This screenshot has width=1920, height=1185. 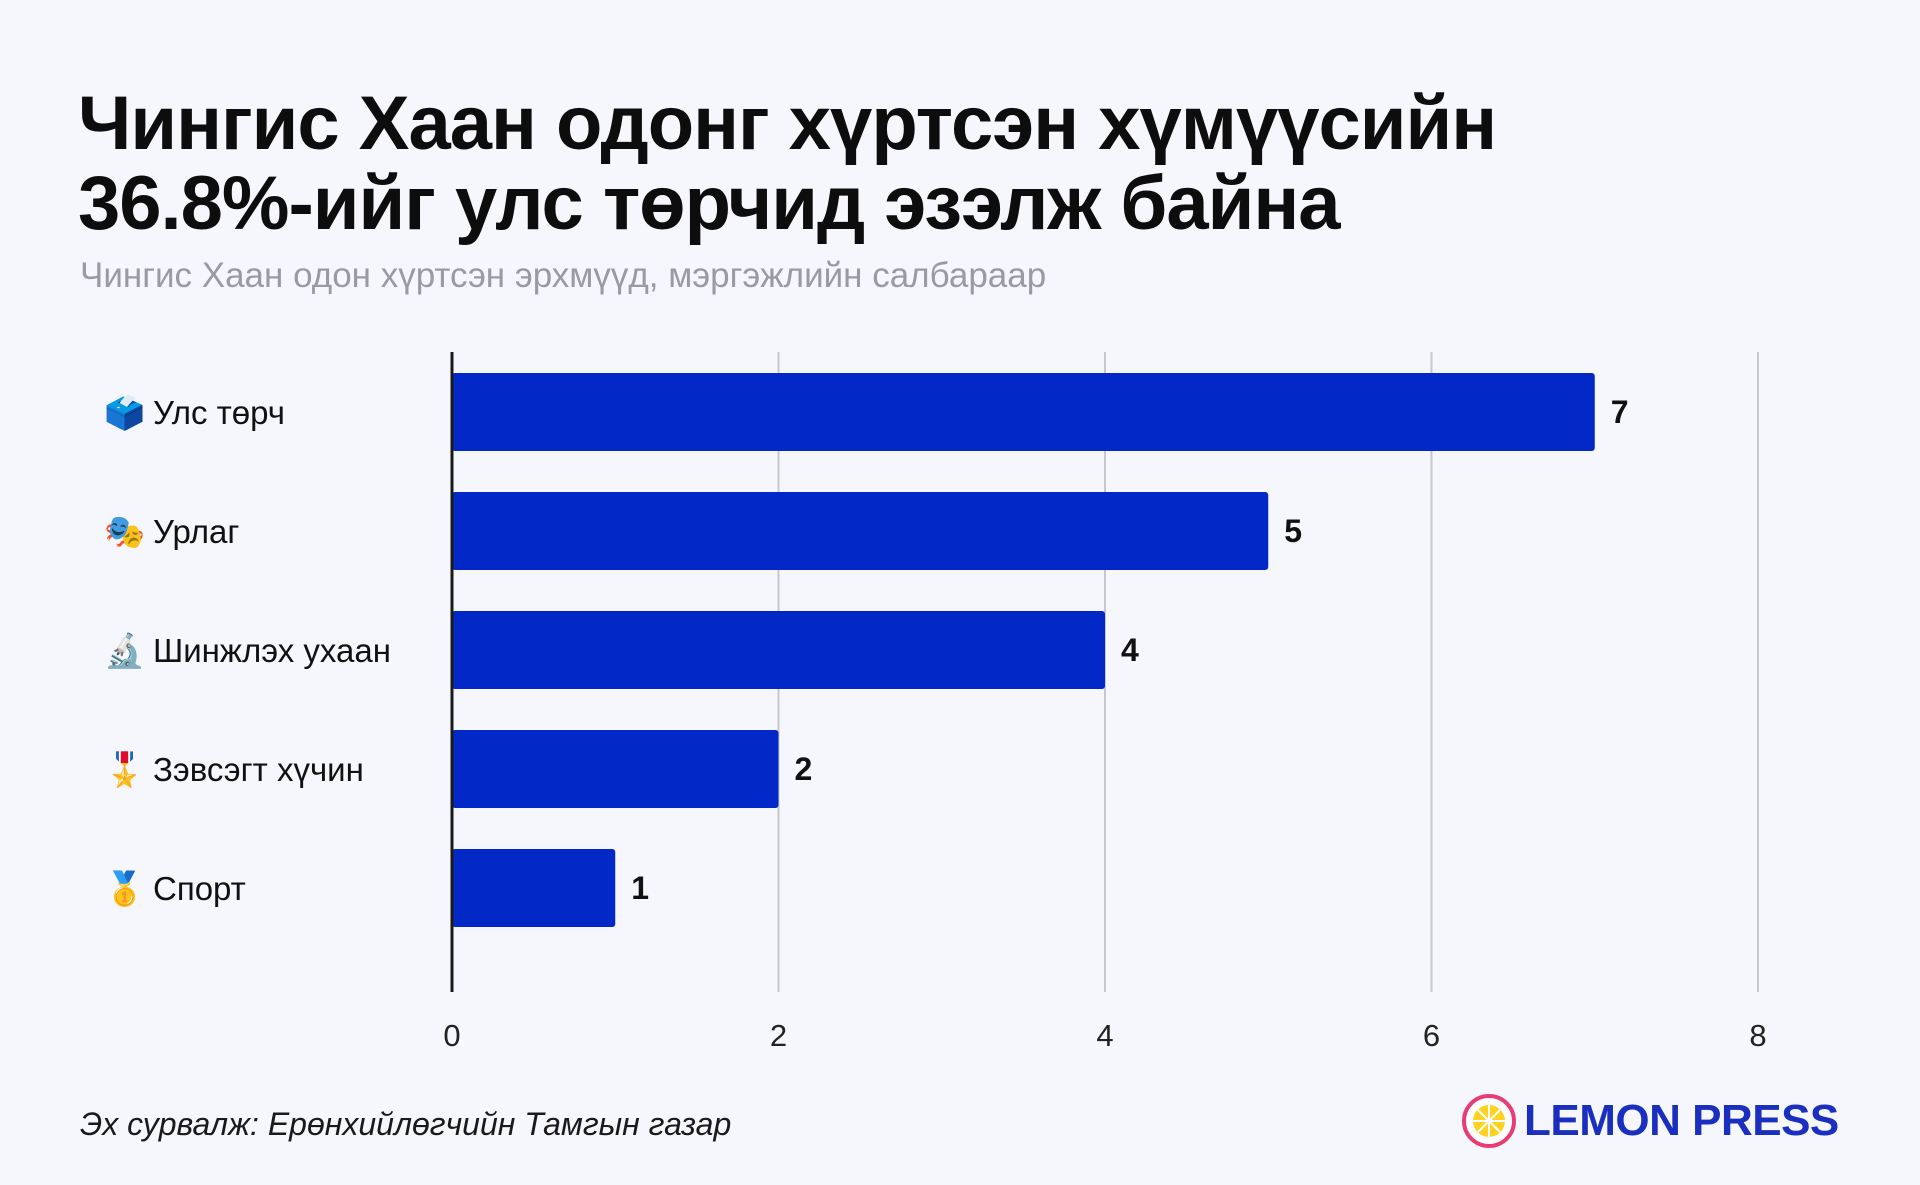 I want to click on category-label-0: Улс төрч, so click(x=219, y=412).